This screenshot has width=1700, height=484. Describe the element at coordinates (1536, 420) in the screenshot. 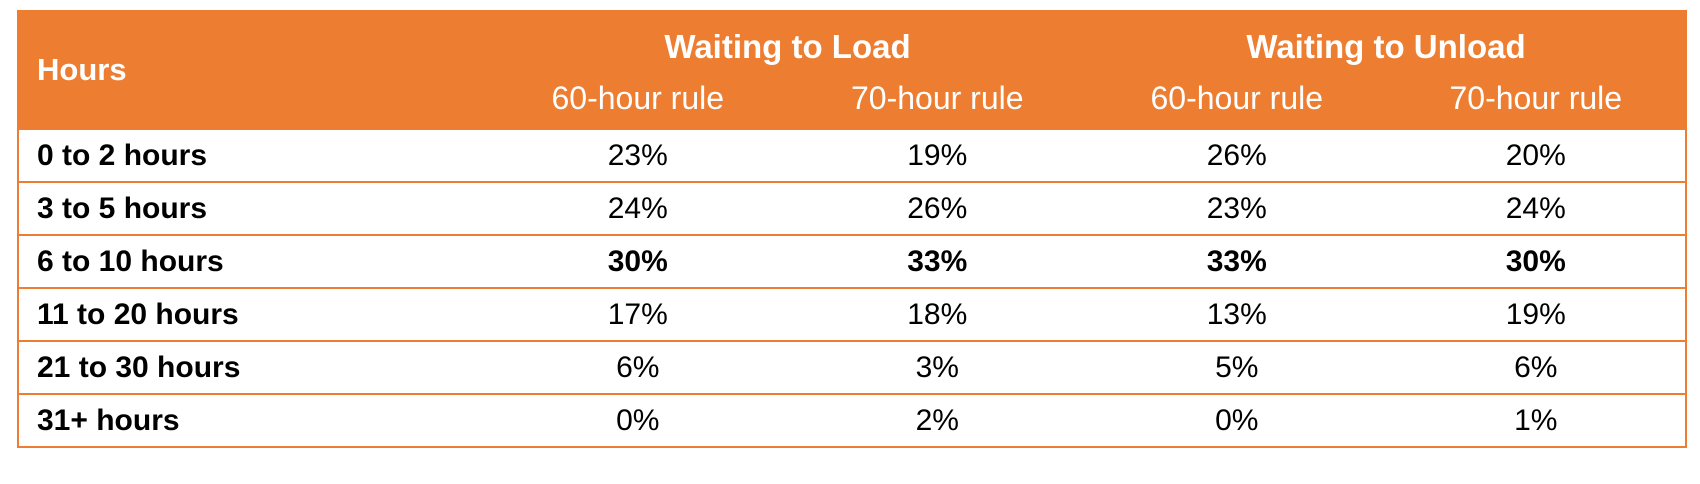

I see `unload-70-cell: 1%` at that location.